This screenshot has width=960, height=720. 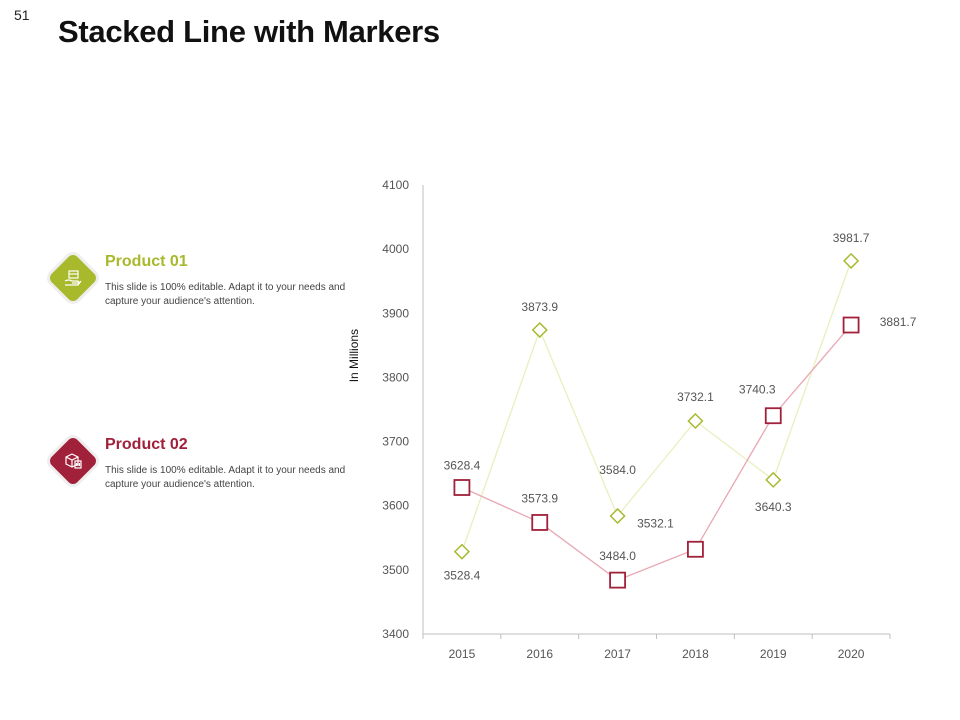 What do you see at coordinates (395, 442) in the screenshot?
I see `y-tick-label: 3700` at bounding box center [395, 442].